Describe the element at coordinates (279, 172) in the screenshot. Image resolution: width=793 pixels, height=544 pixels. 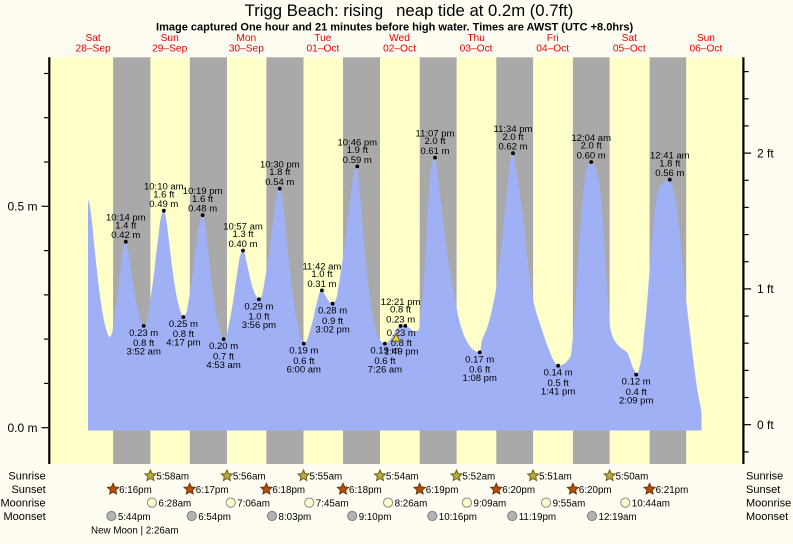
I see `svg-text: 1.8 ft` at that location.